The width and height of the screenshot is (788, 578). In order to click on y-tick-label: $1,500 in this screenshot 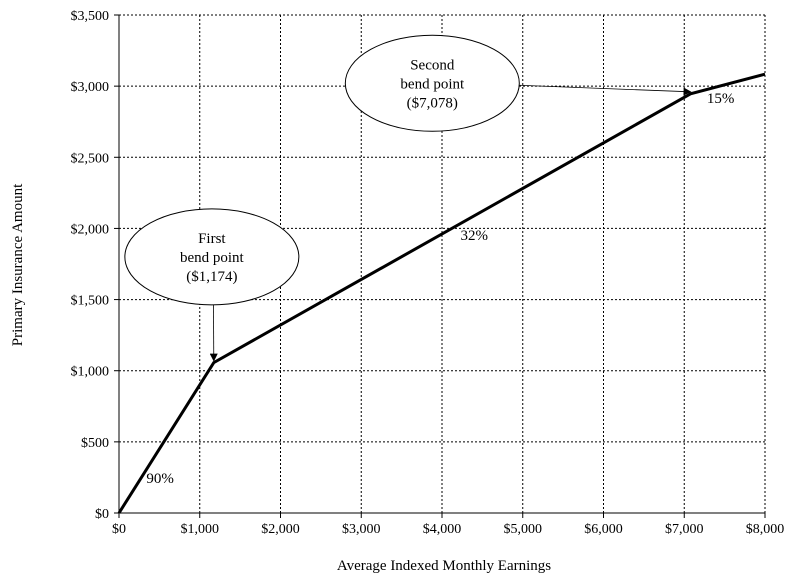, I will do `click(90, 301)`.